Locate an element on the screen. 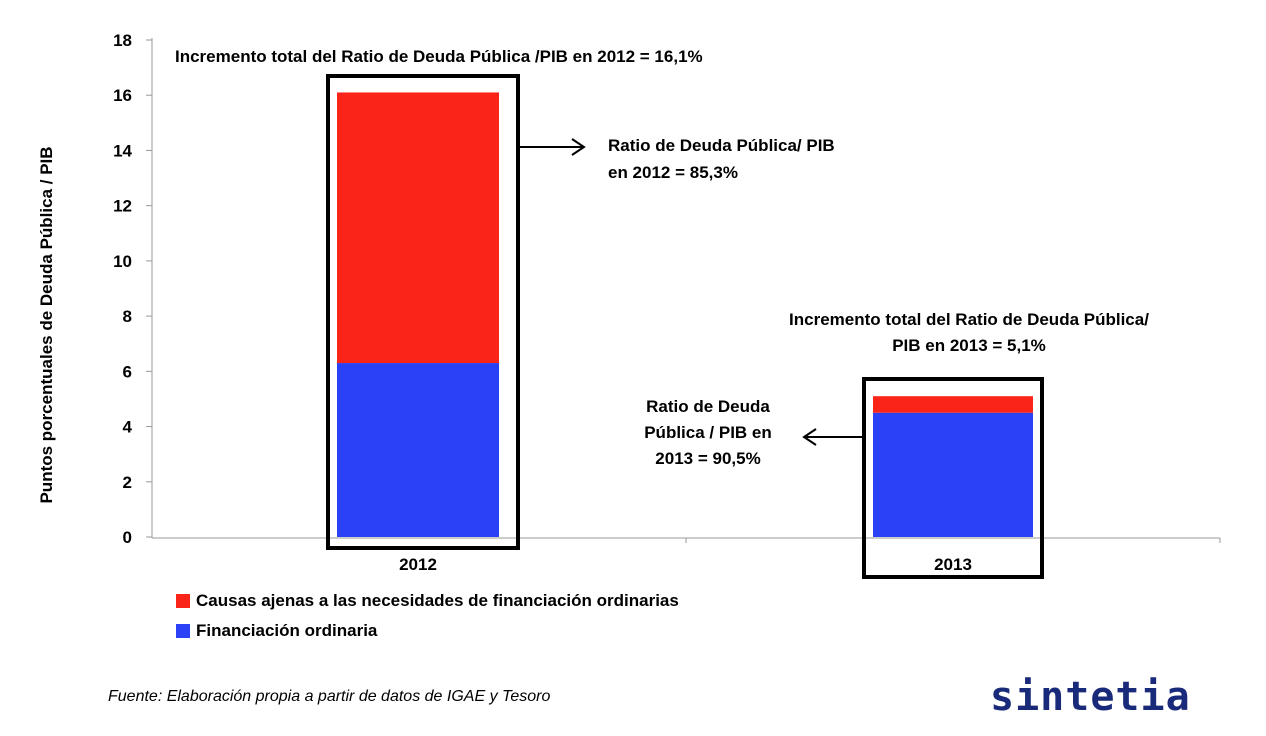 The height and width of the screenshot is (736, 1266). y-tick-label: 10 is located at coordinates (122, 261).